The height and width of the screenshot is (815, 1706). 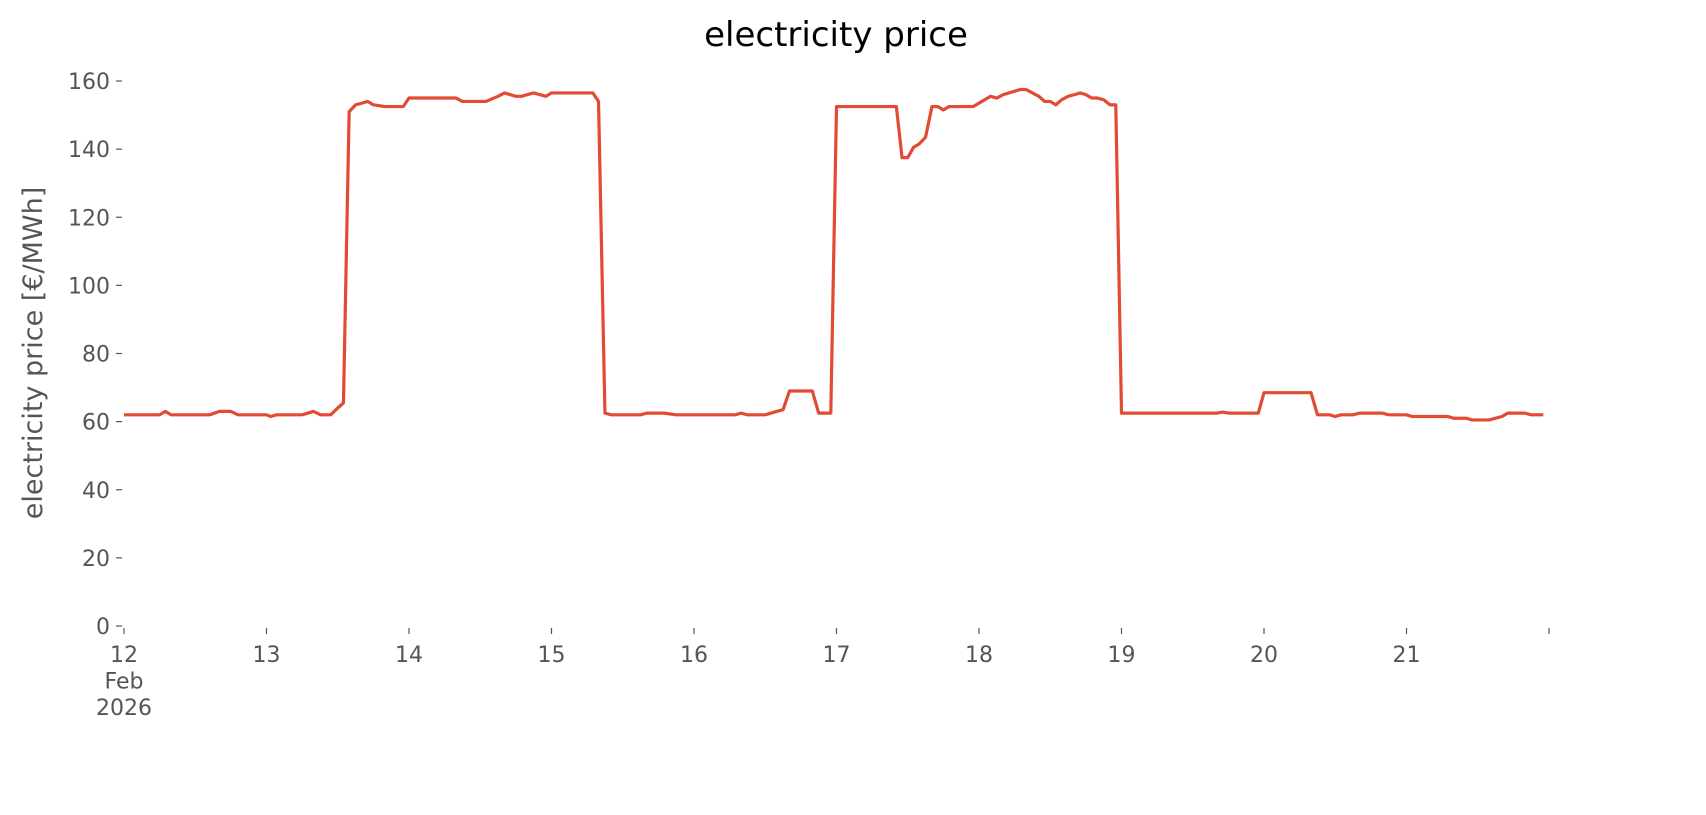 What do you see at coordinates (1264, 655) in the screenshot?
I see `x-tick-label: 20` at bounding box center [1264, 655].